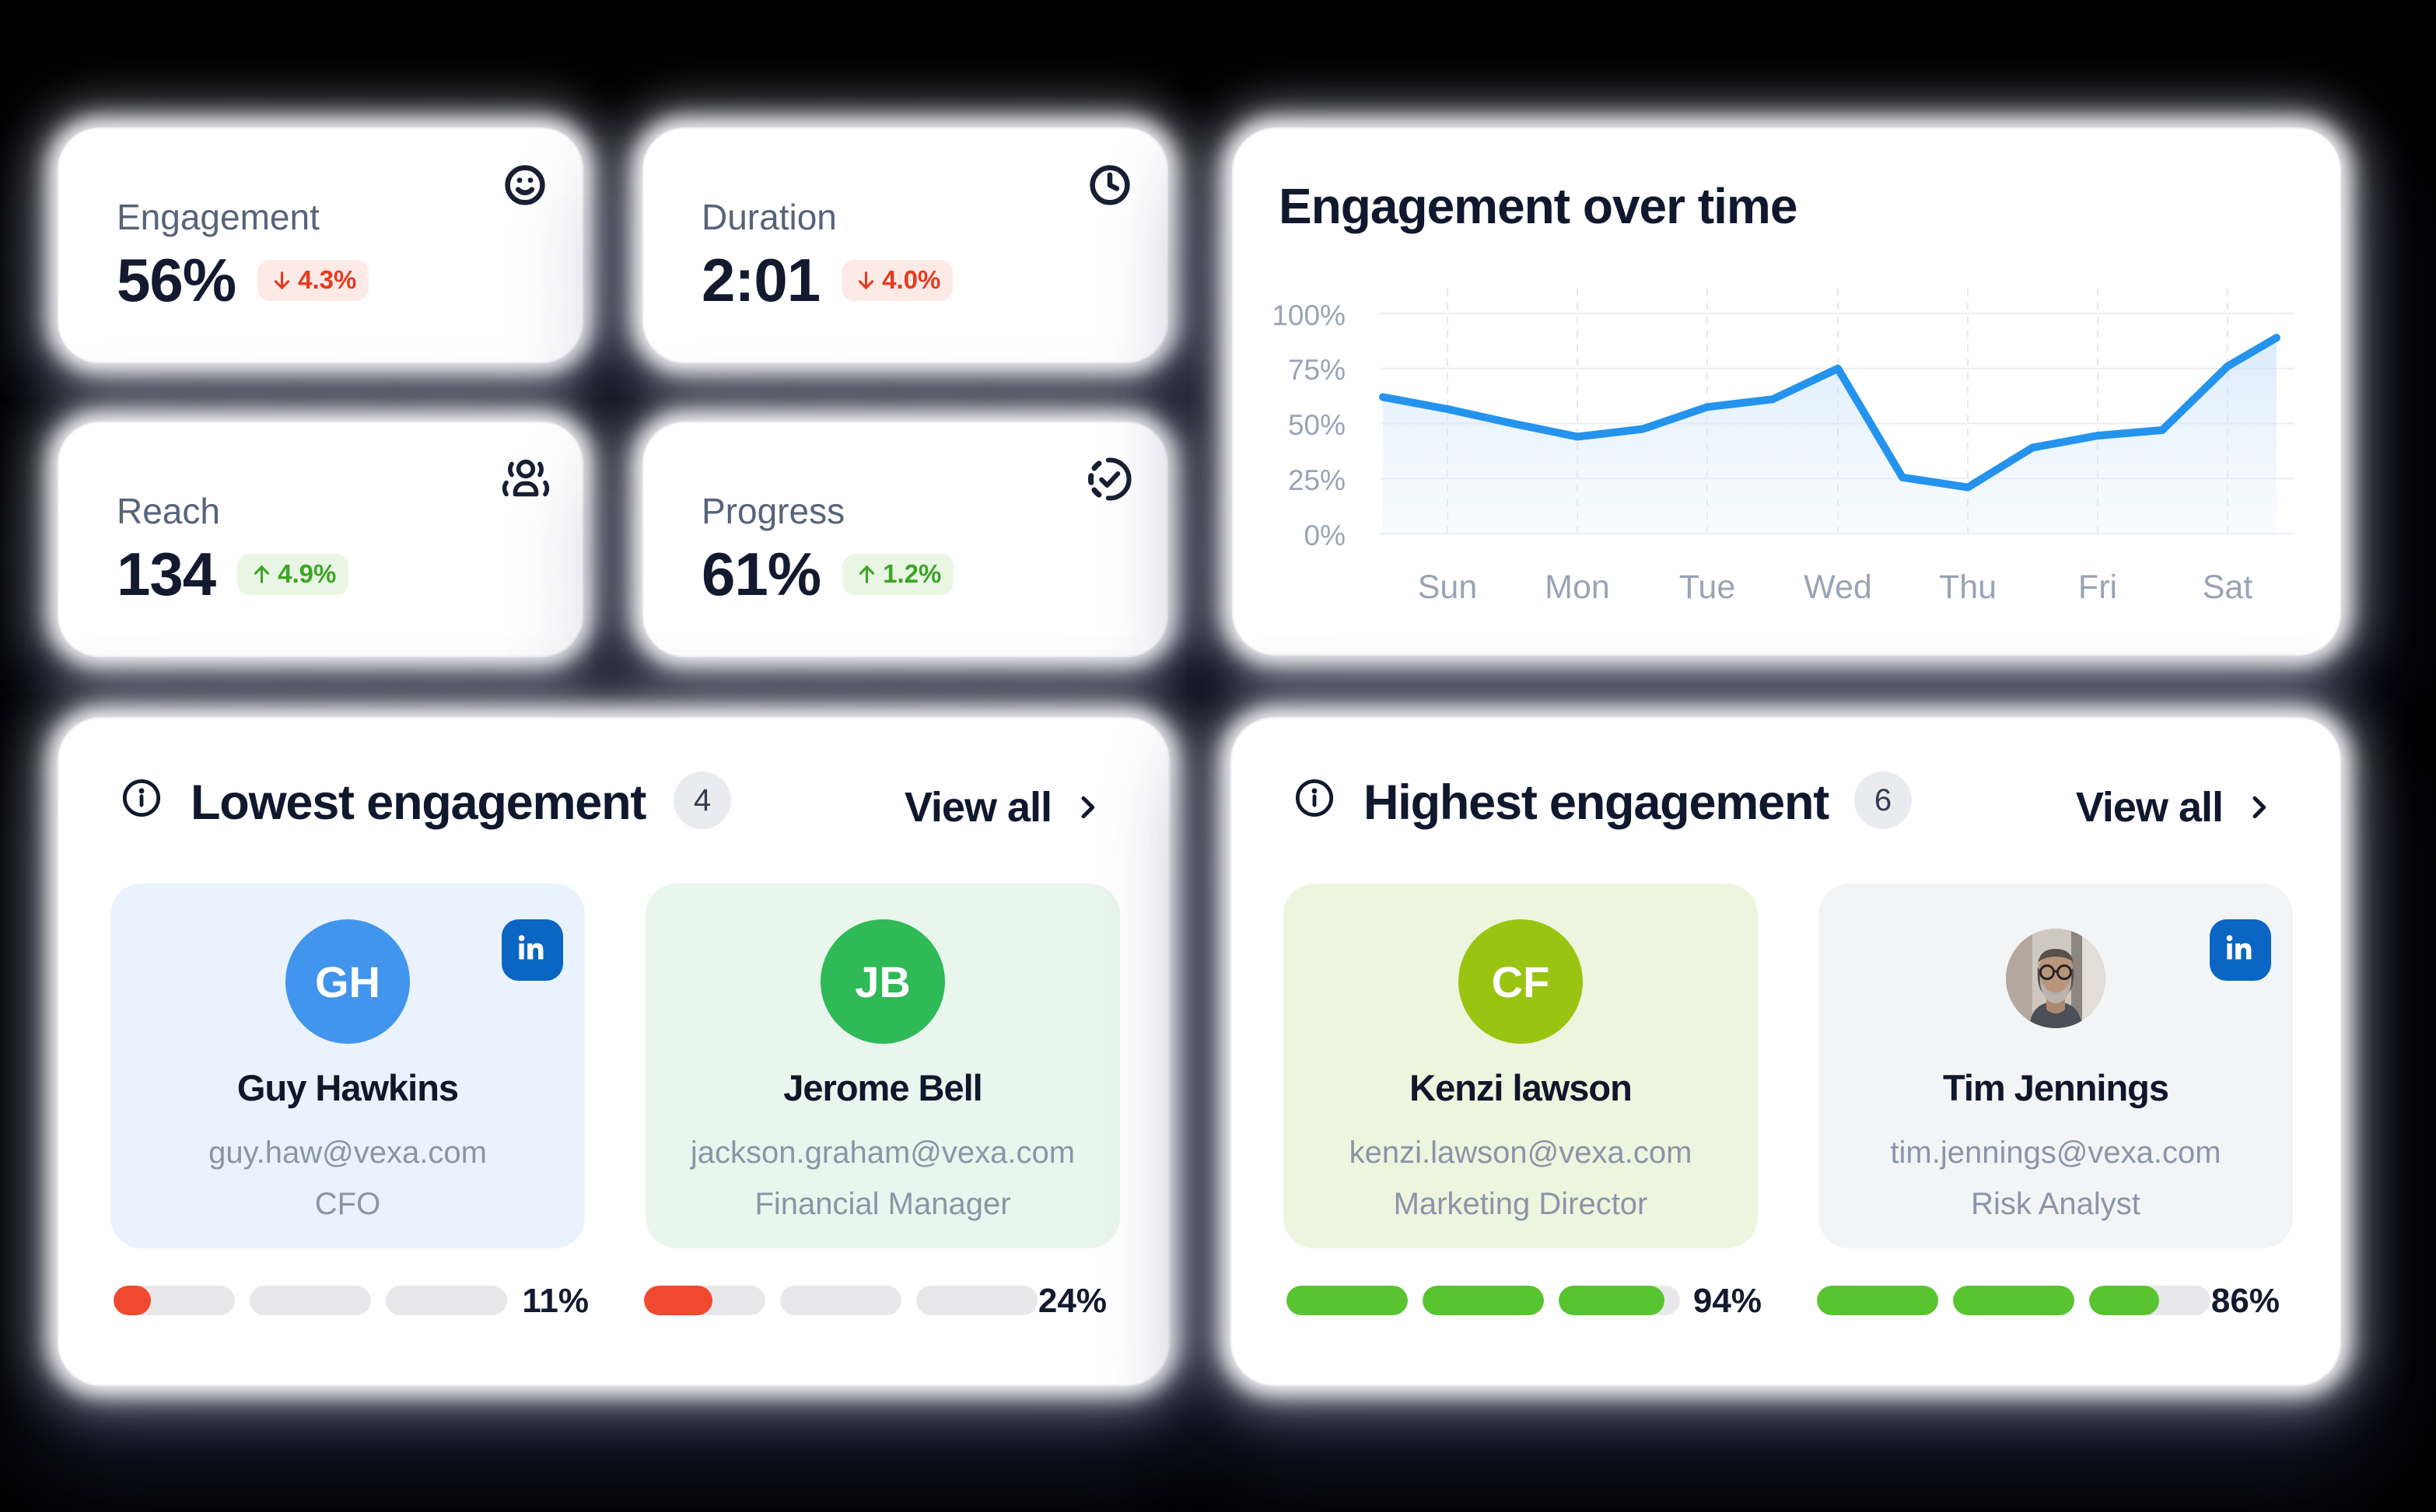 The image size is (2436, 1512). What do you see at coordinates (1448, 587) in the screenshot?
I see `svg-text: Sun` at bounding box center [1448, 587].